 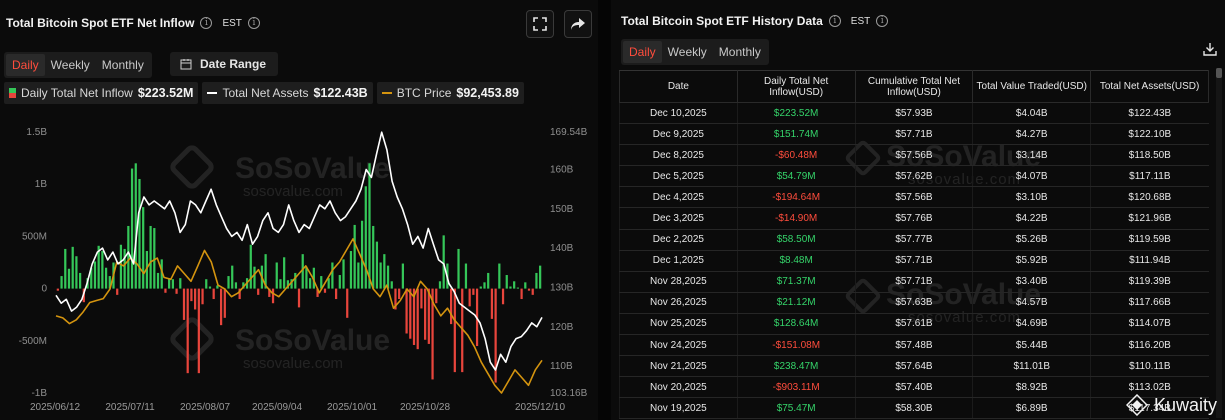 I want to click on x-axis-tick: 2025/09/04, so click(x=277, y=407).